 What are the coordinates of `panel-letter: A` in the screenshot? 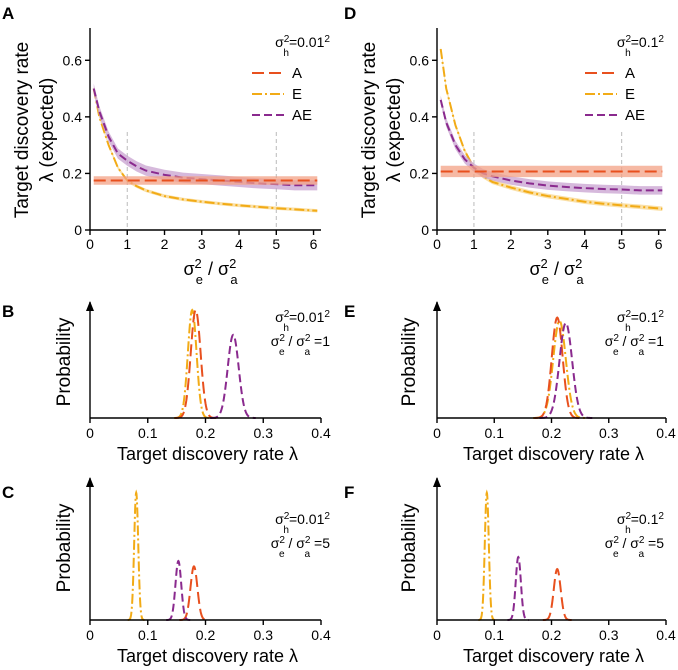 It's located at (8, 13).